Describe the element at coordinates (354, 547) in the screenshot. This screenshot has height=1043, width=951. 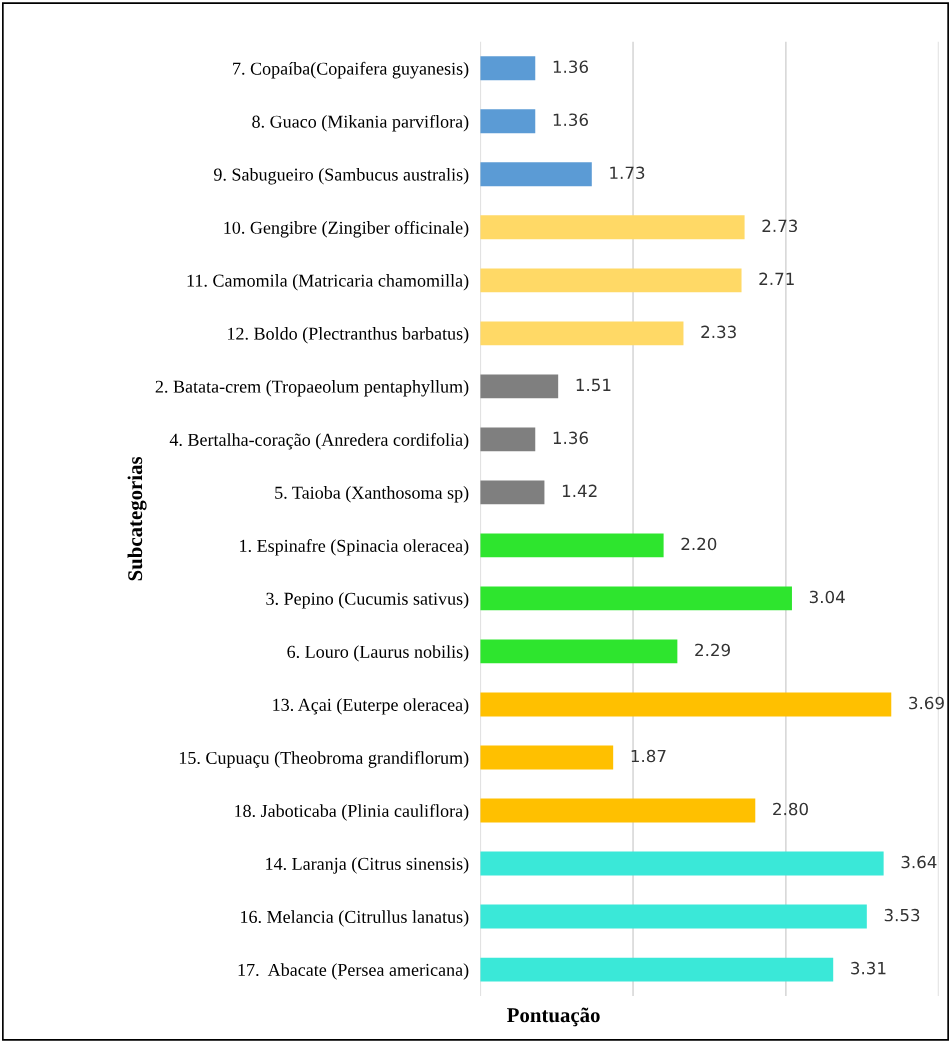
I see `y-tick-label: 1. Espinafre (Spinacia oleracea)` at that location.